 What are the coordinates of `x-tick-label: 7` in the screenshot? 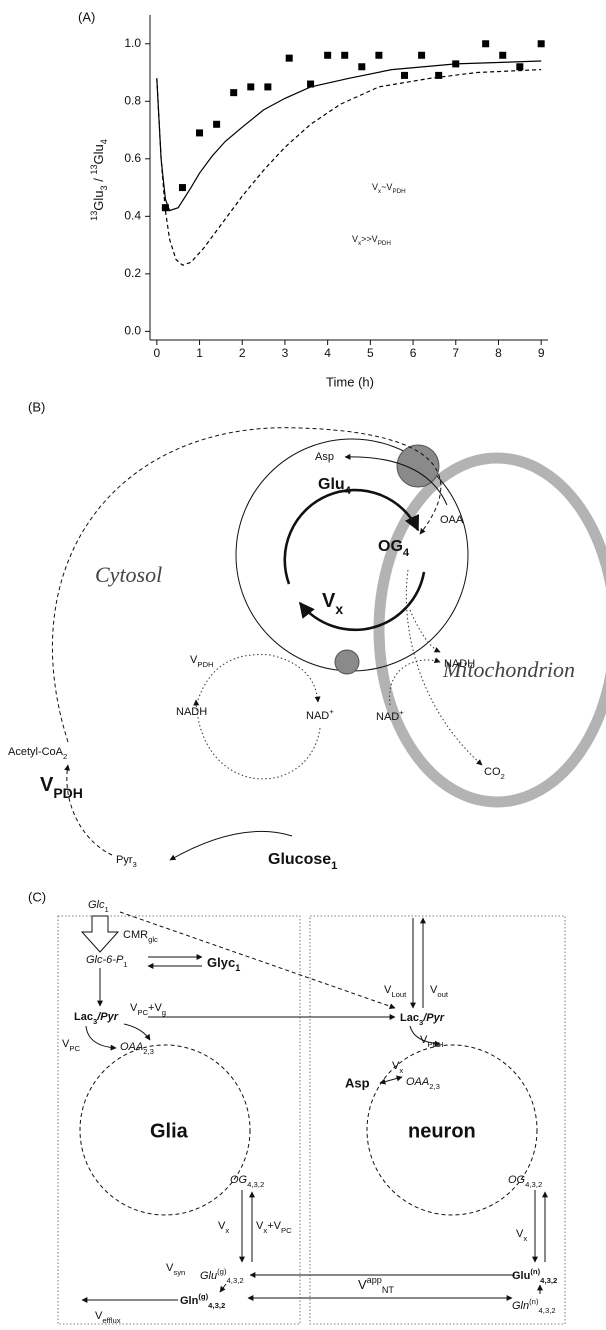 It's located at (455, 353).